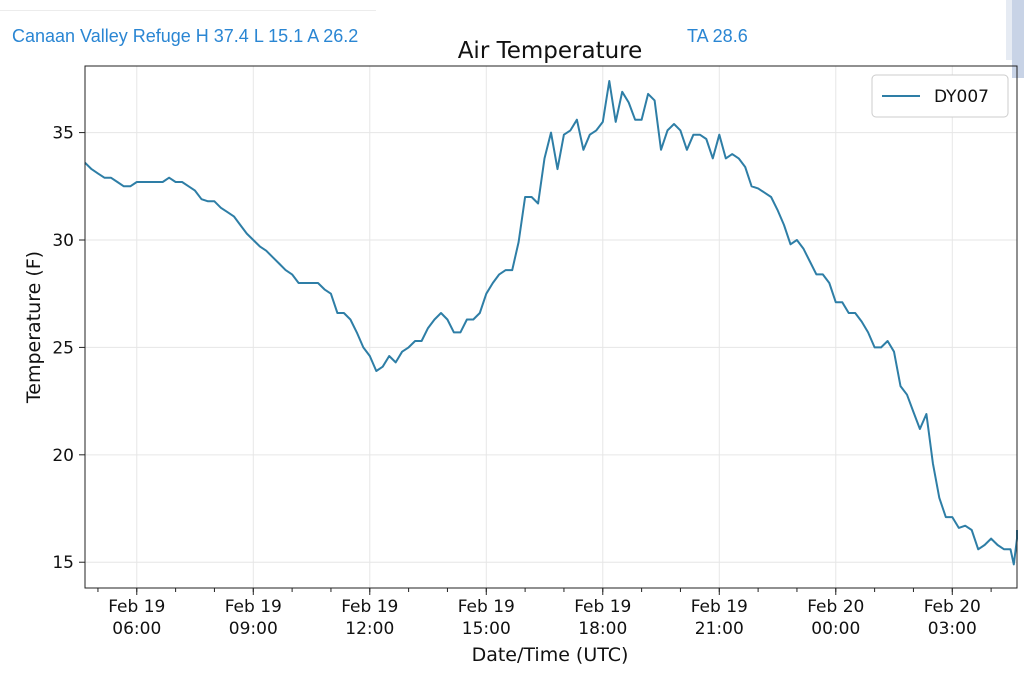 The image size is (1024, 678). I want to click on y-tick-label: 25, so click(63, 348).